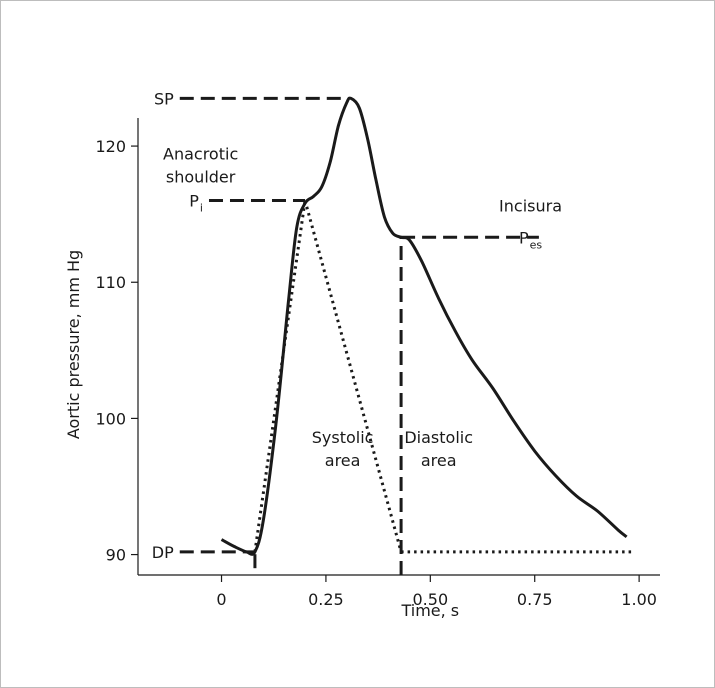 Image resolution: width=715 pixels, height=688 pixels. Describe the element at coordinates (438, 449) in the screenshot. I see `annotation-diastolic: Diastolic area` at that location.